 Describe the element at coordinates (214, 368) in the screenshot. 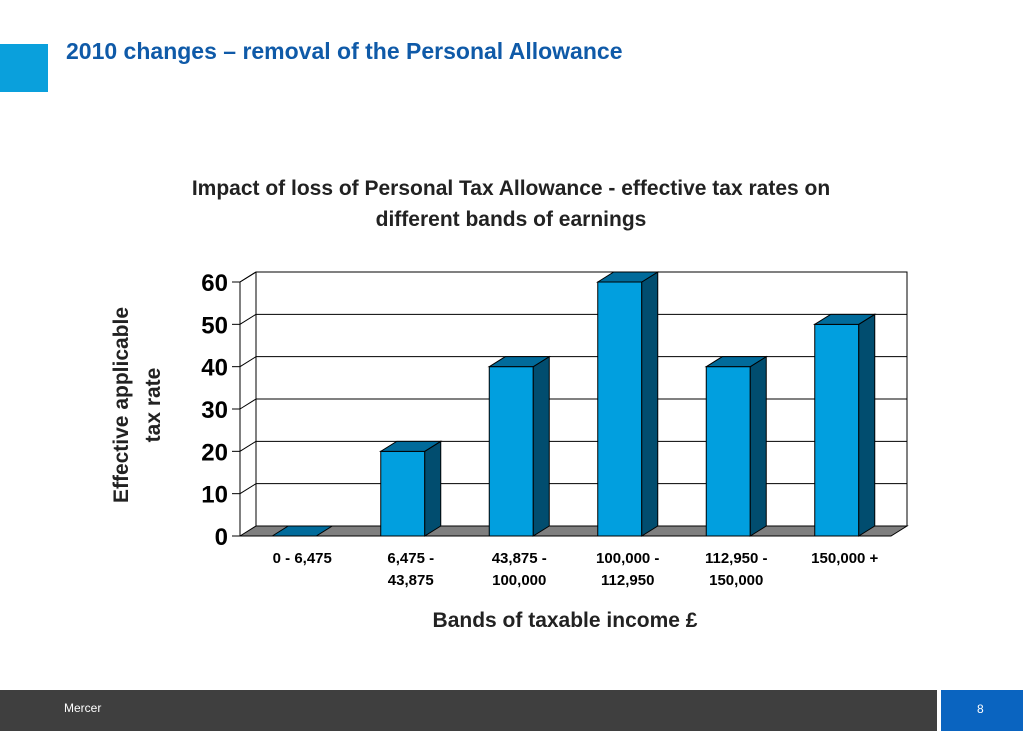

I see `y-tick-label: 40` at that location.